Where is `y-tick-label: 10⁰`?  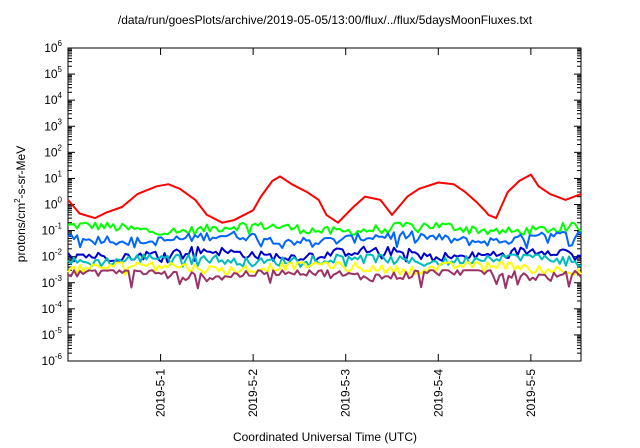
y-tick-label: 10⁰ is located at coordinates (53, 204).